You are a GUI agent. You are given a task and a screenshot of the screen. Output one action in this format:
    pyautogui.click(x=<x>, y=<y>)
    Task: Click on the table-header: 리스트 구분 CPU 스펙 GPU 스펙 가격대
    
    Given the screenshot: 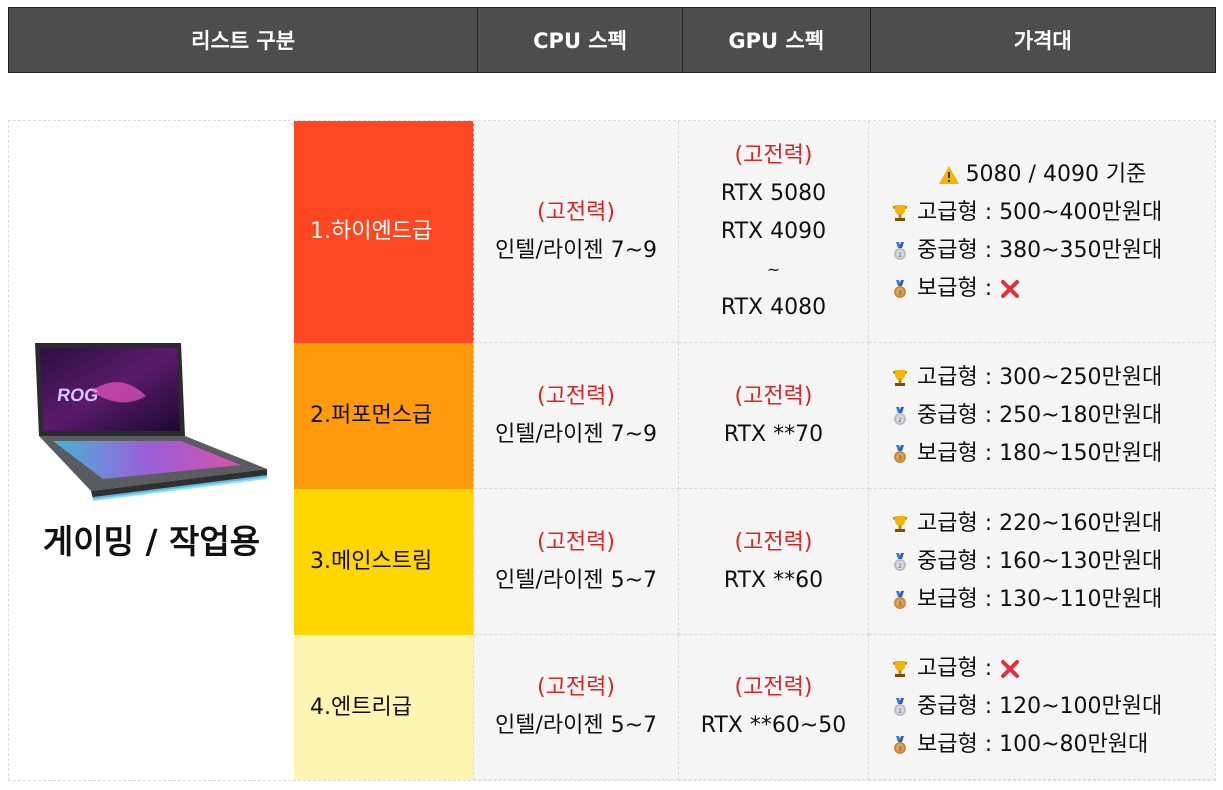 What is the action you would take?
    pyautogui.click(x=612, y=40)
    